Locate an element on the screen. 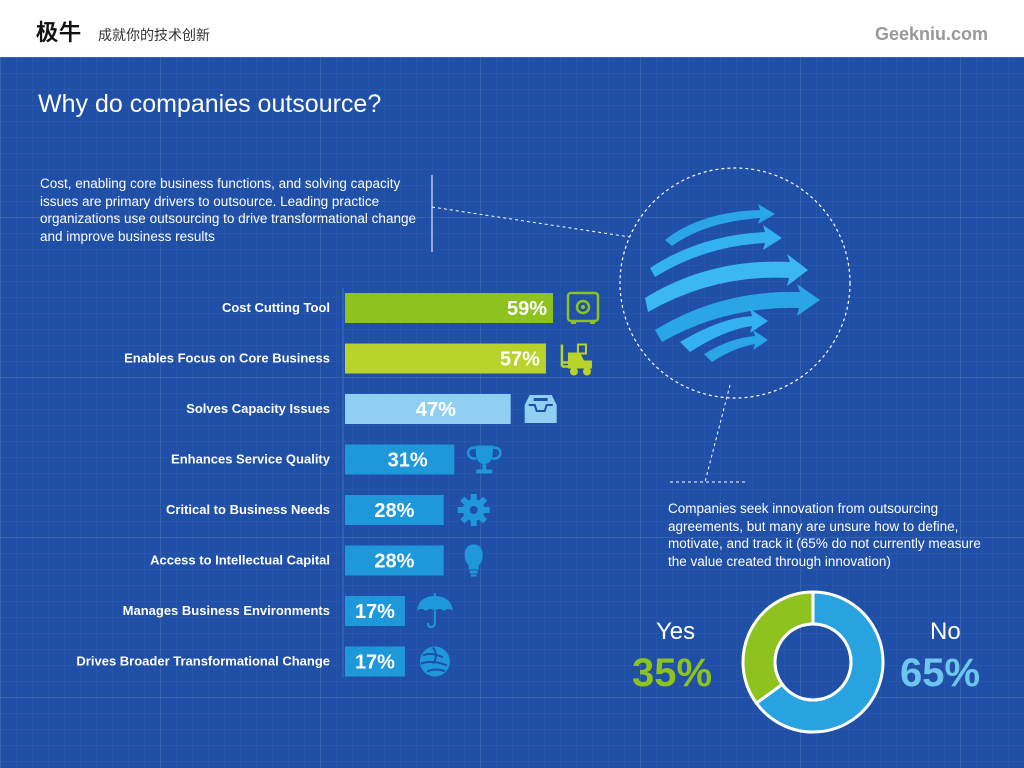  donut-chart is located at coordinates (813, 662).